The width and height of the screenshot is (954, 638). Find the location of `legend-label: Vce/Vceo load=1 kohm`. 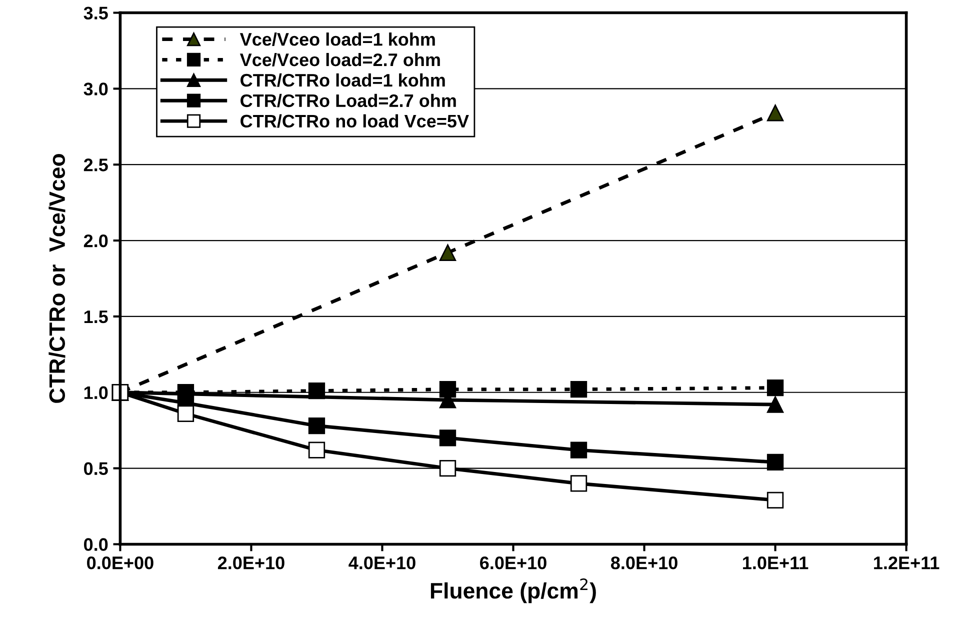

legend-label: Vce/Vceo load=1 kohm is located at coordinates (337, 39).